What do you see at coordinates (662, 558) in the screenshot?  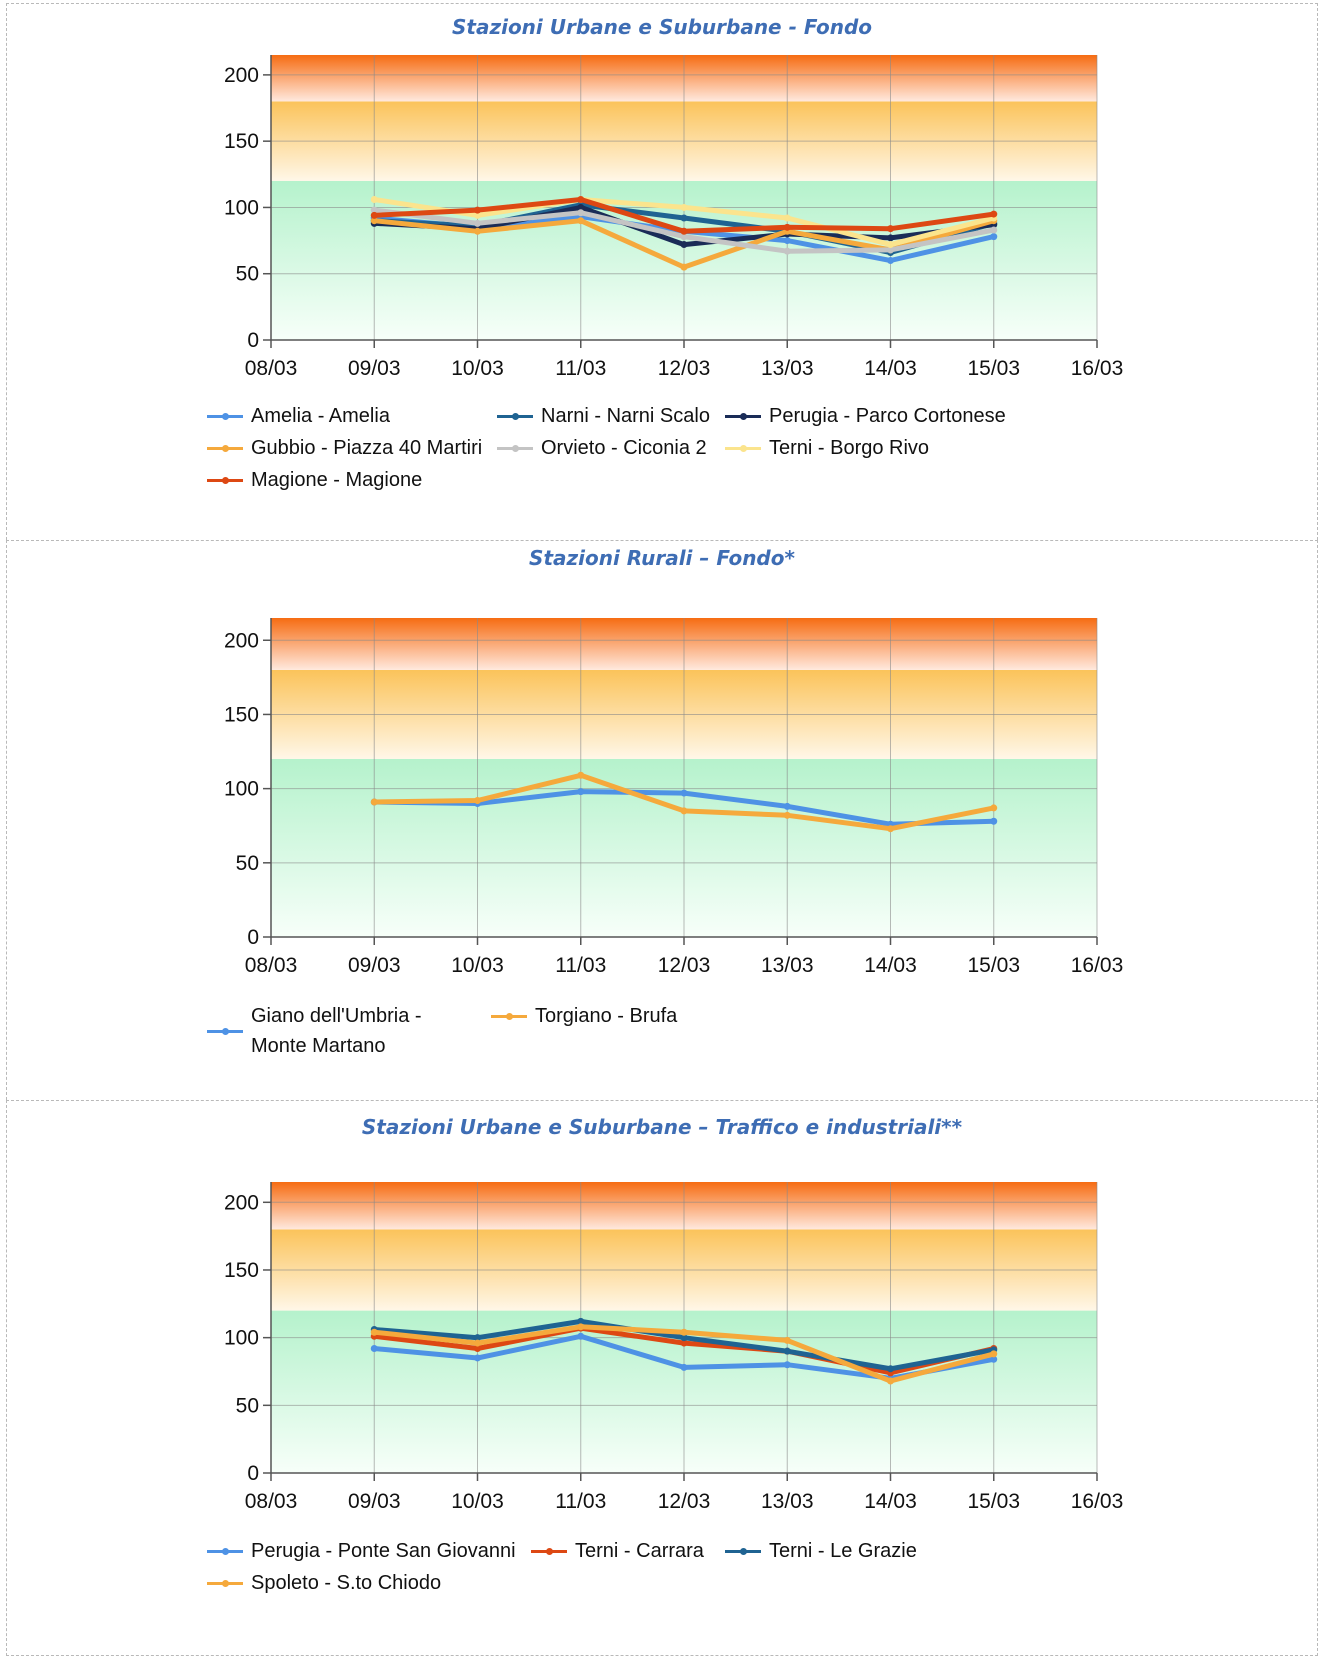 I see `chart-title: Stazioni Rurali – Fondo*` at bounding box center [662, 558].